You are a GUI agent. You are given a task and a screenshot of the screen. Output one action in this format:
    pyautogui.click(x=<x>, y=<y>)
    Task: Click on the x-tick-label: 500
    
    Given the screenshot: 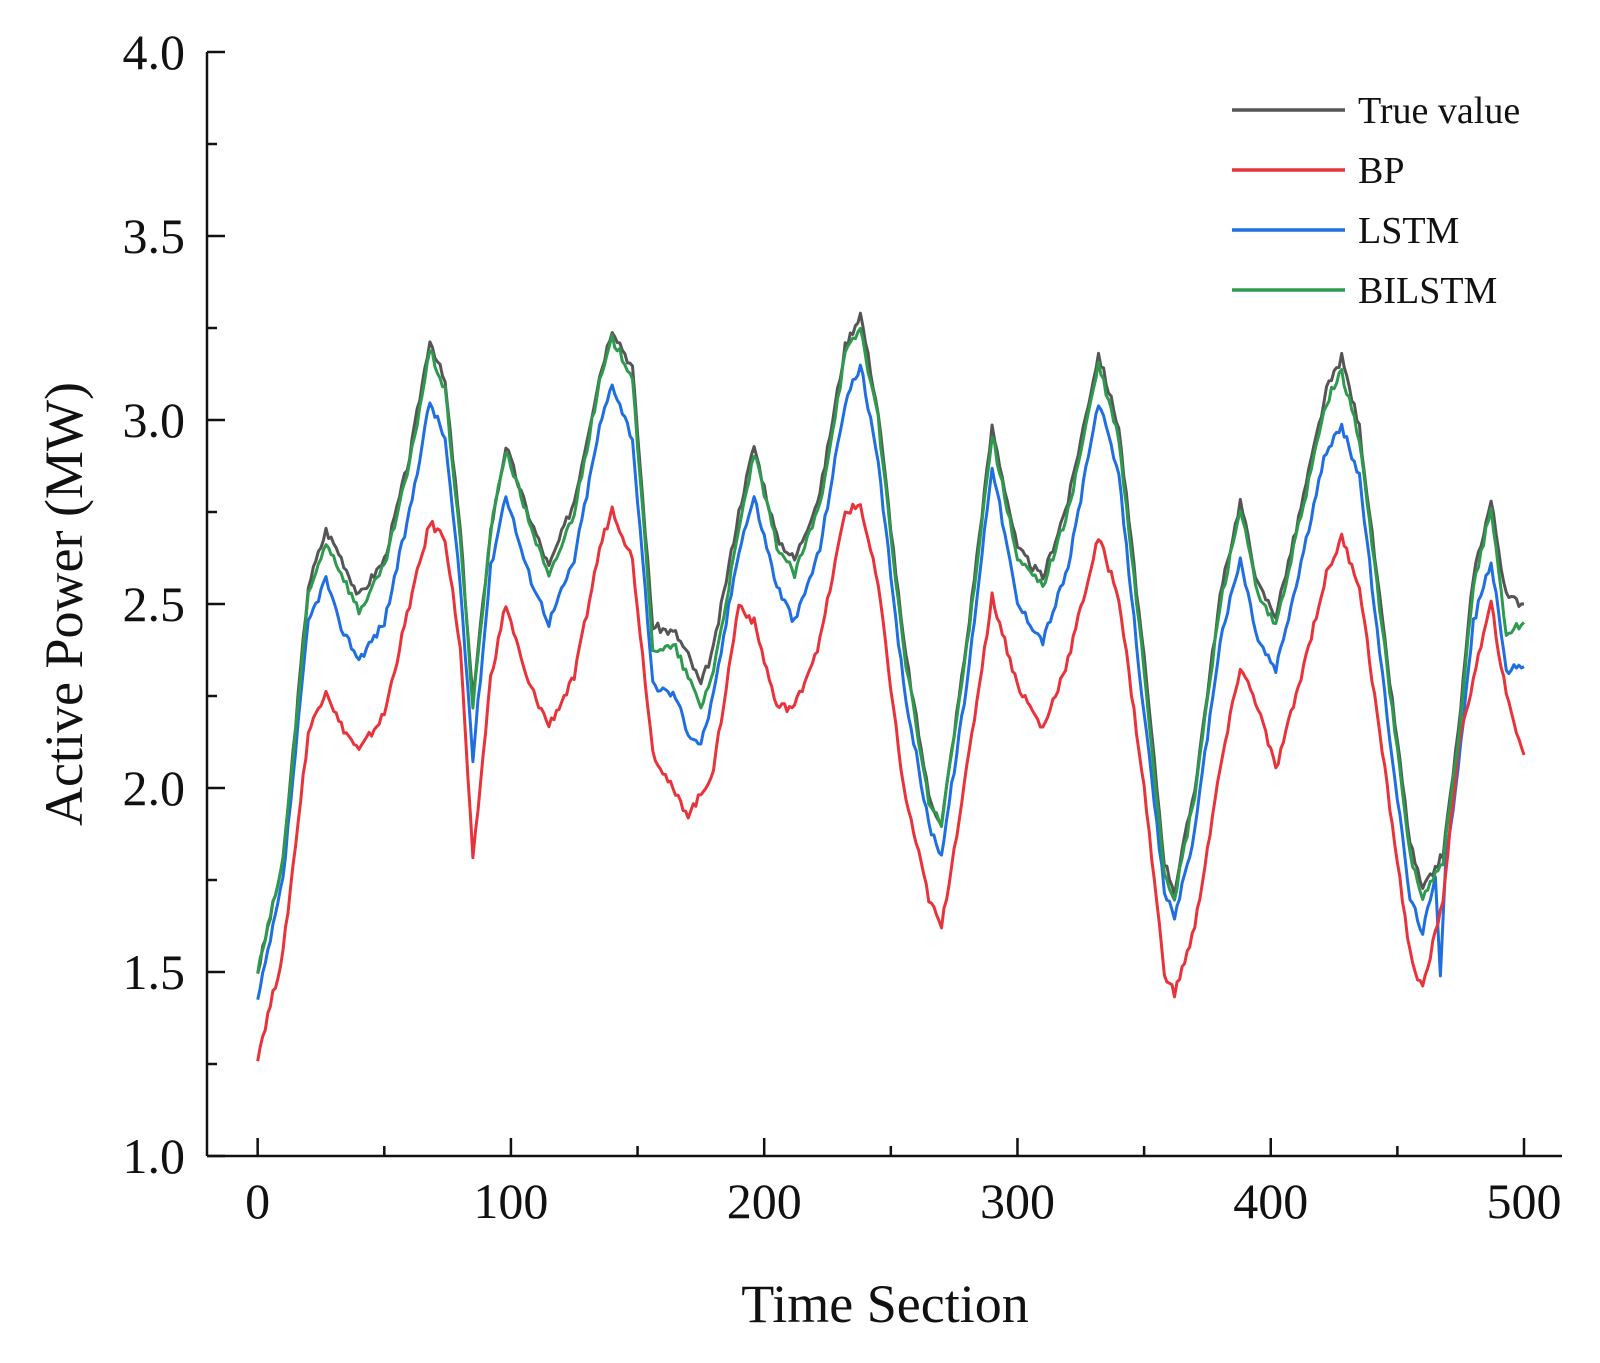 What is the action you would take?
    pyautogui.click(x=1524, y=1201)
    